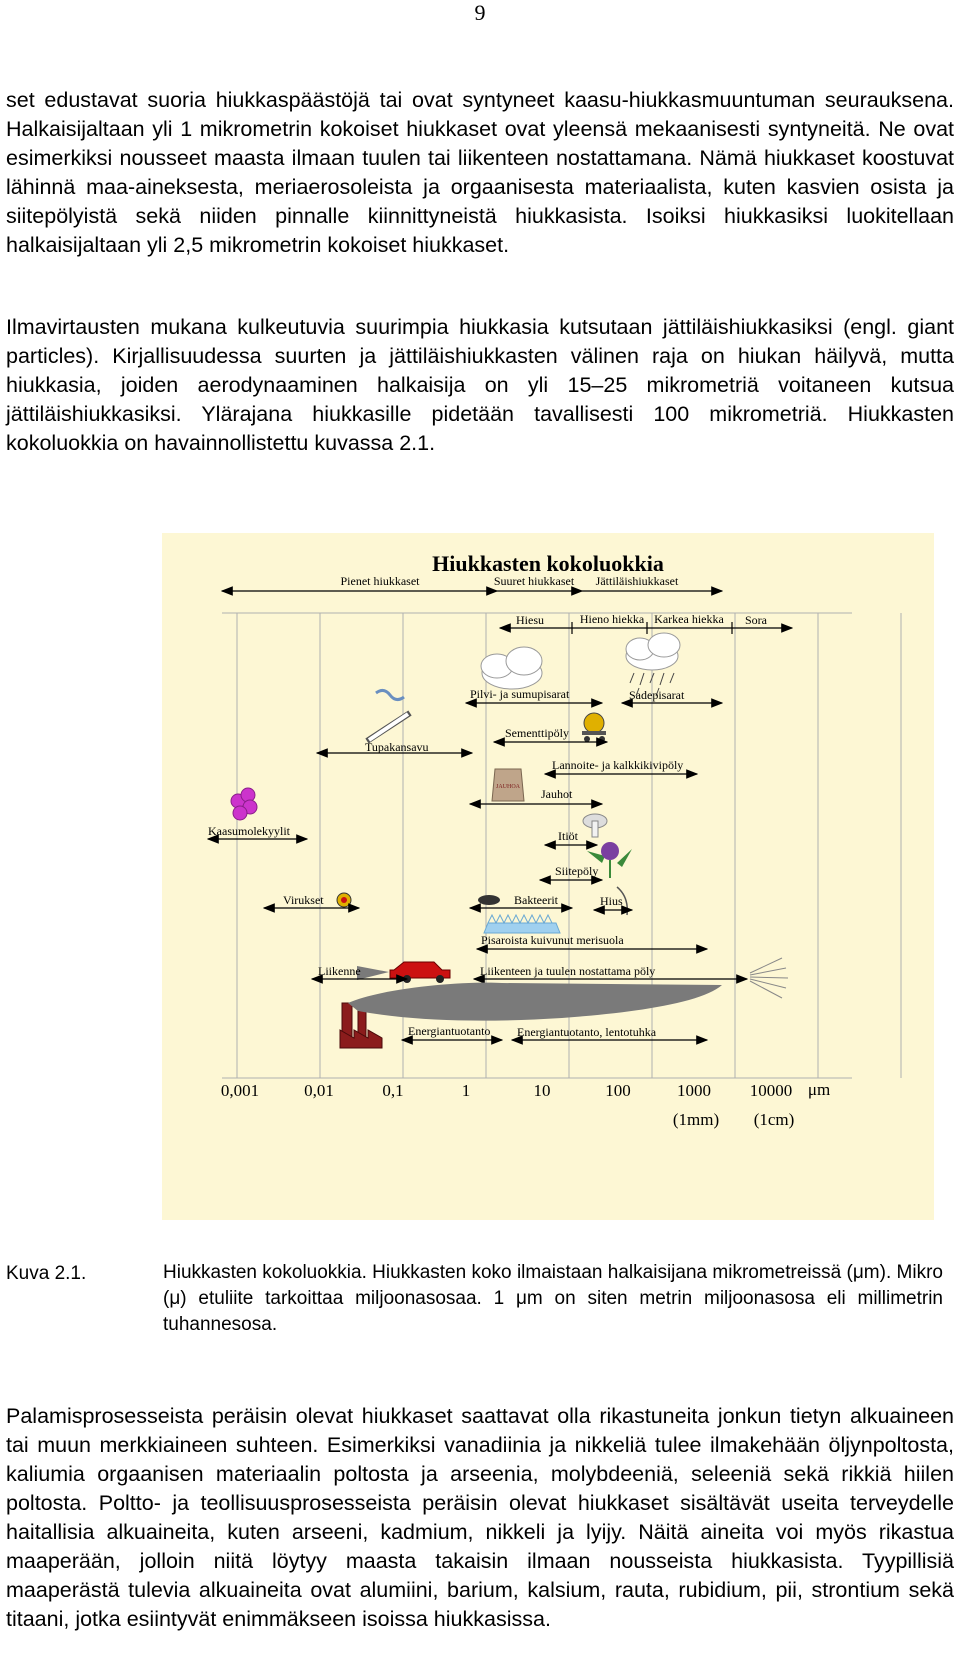  I want to click on flower-icon, so click(609, 860).